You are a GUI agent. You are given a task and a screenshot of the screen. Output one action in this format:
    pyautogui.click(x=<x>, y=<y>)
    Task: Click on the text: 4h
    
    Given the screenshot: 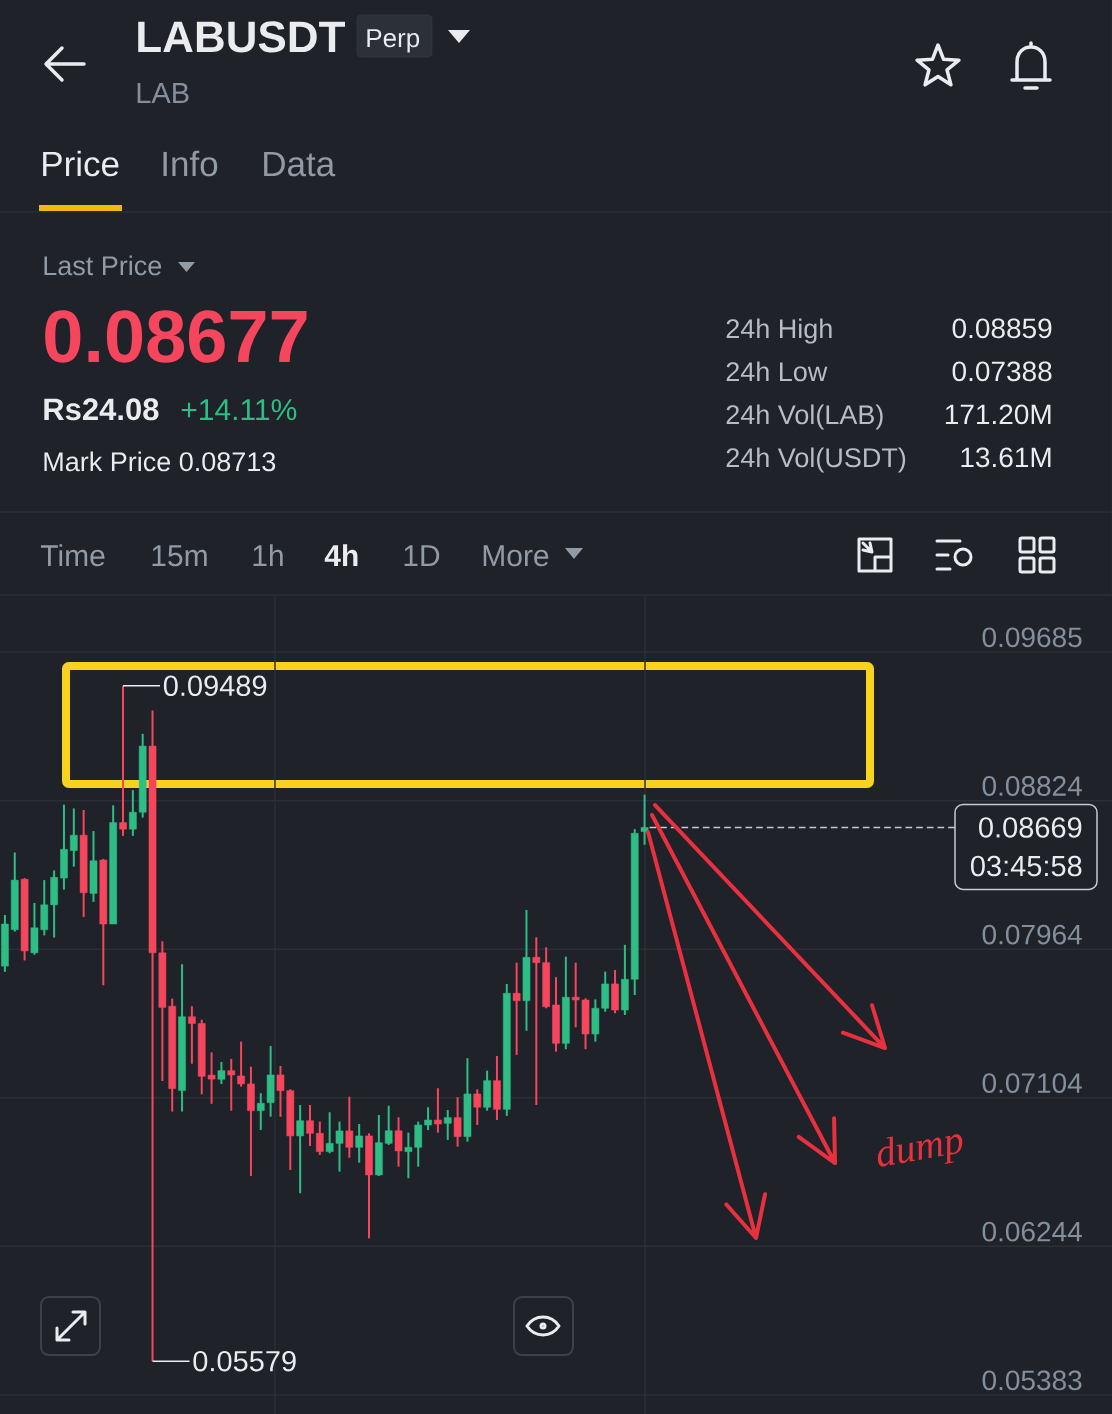 What is the action you would take?
    pyautogui.click(x=341, y=555)
    